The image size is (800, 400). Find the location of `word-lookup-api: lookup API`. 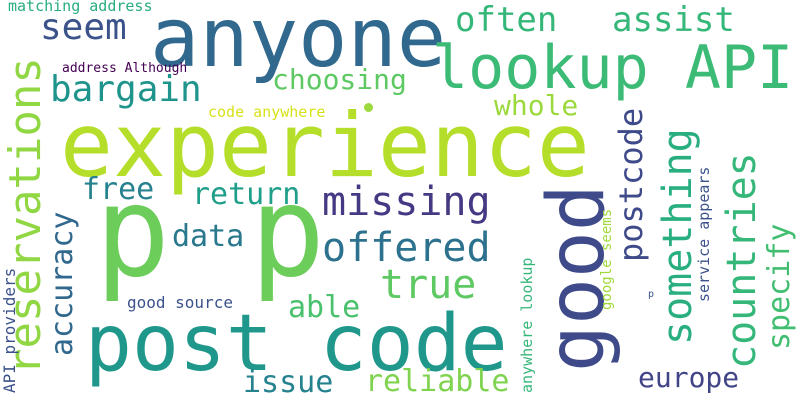

word-lookup-api: lookup API is located at coordinates (613, 68).